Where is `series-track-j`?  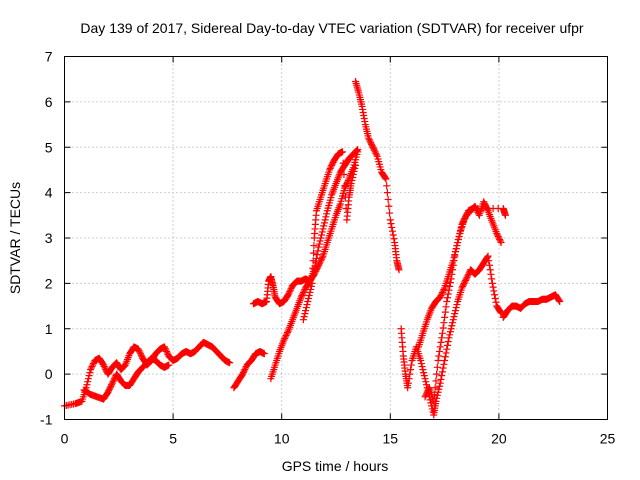
series-track-j is located at coordinates (465, 305).